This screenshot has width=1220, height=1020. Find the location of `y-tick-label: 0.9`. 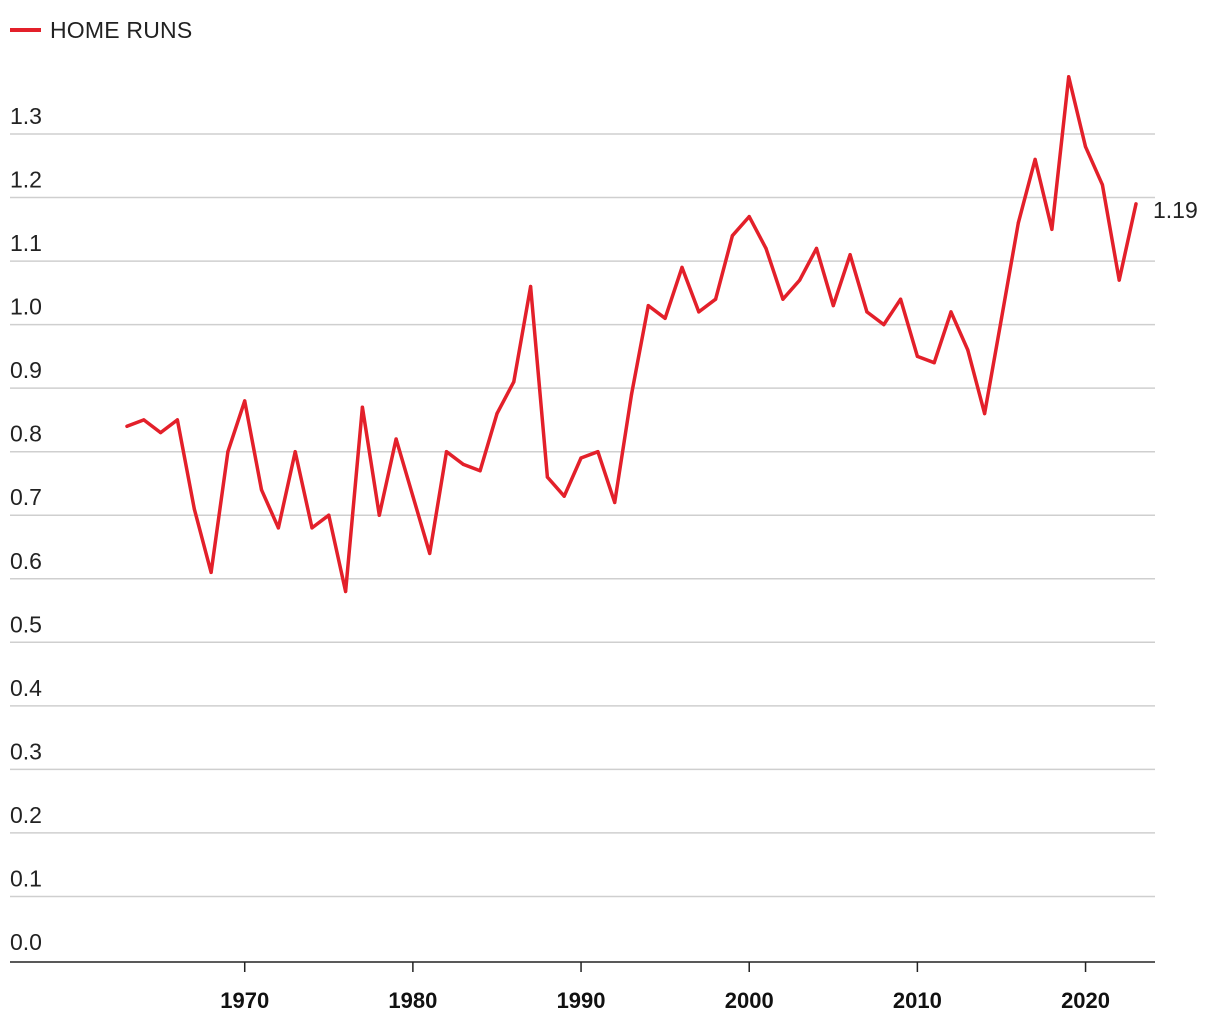

y-tick-label: 0.9 is located at coordinates (26, 370).